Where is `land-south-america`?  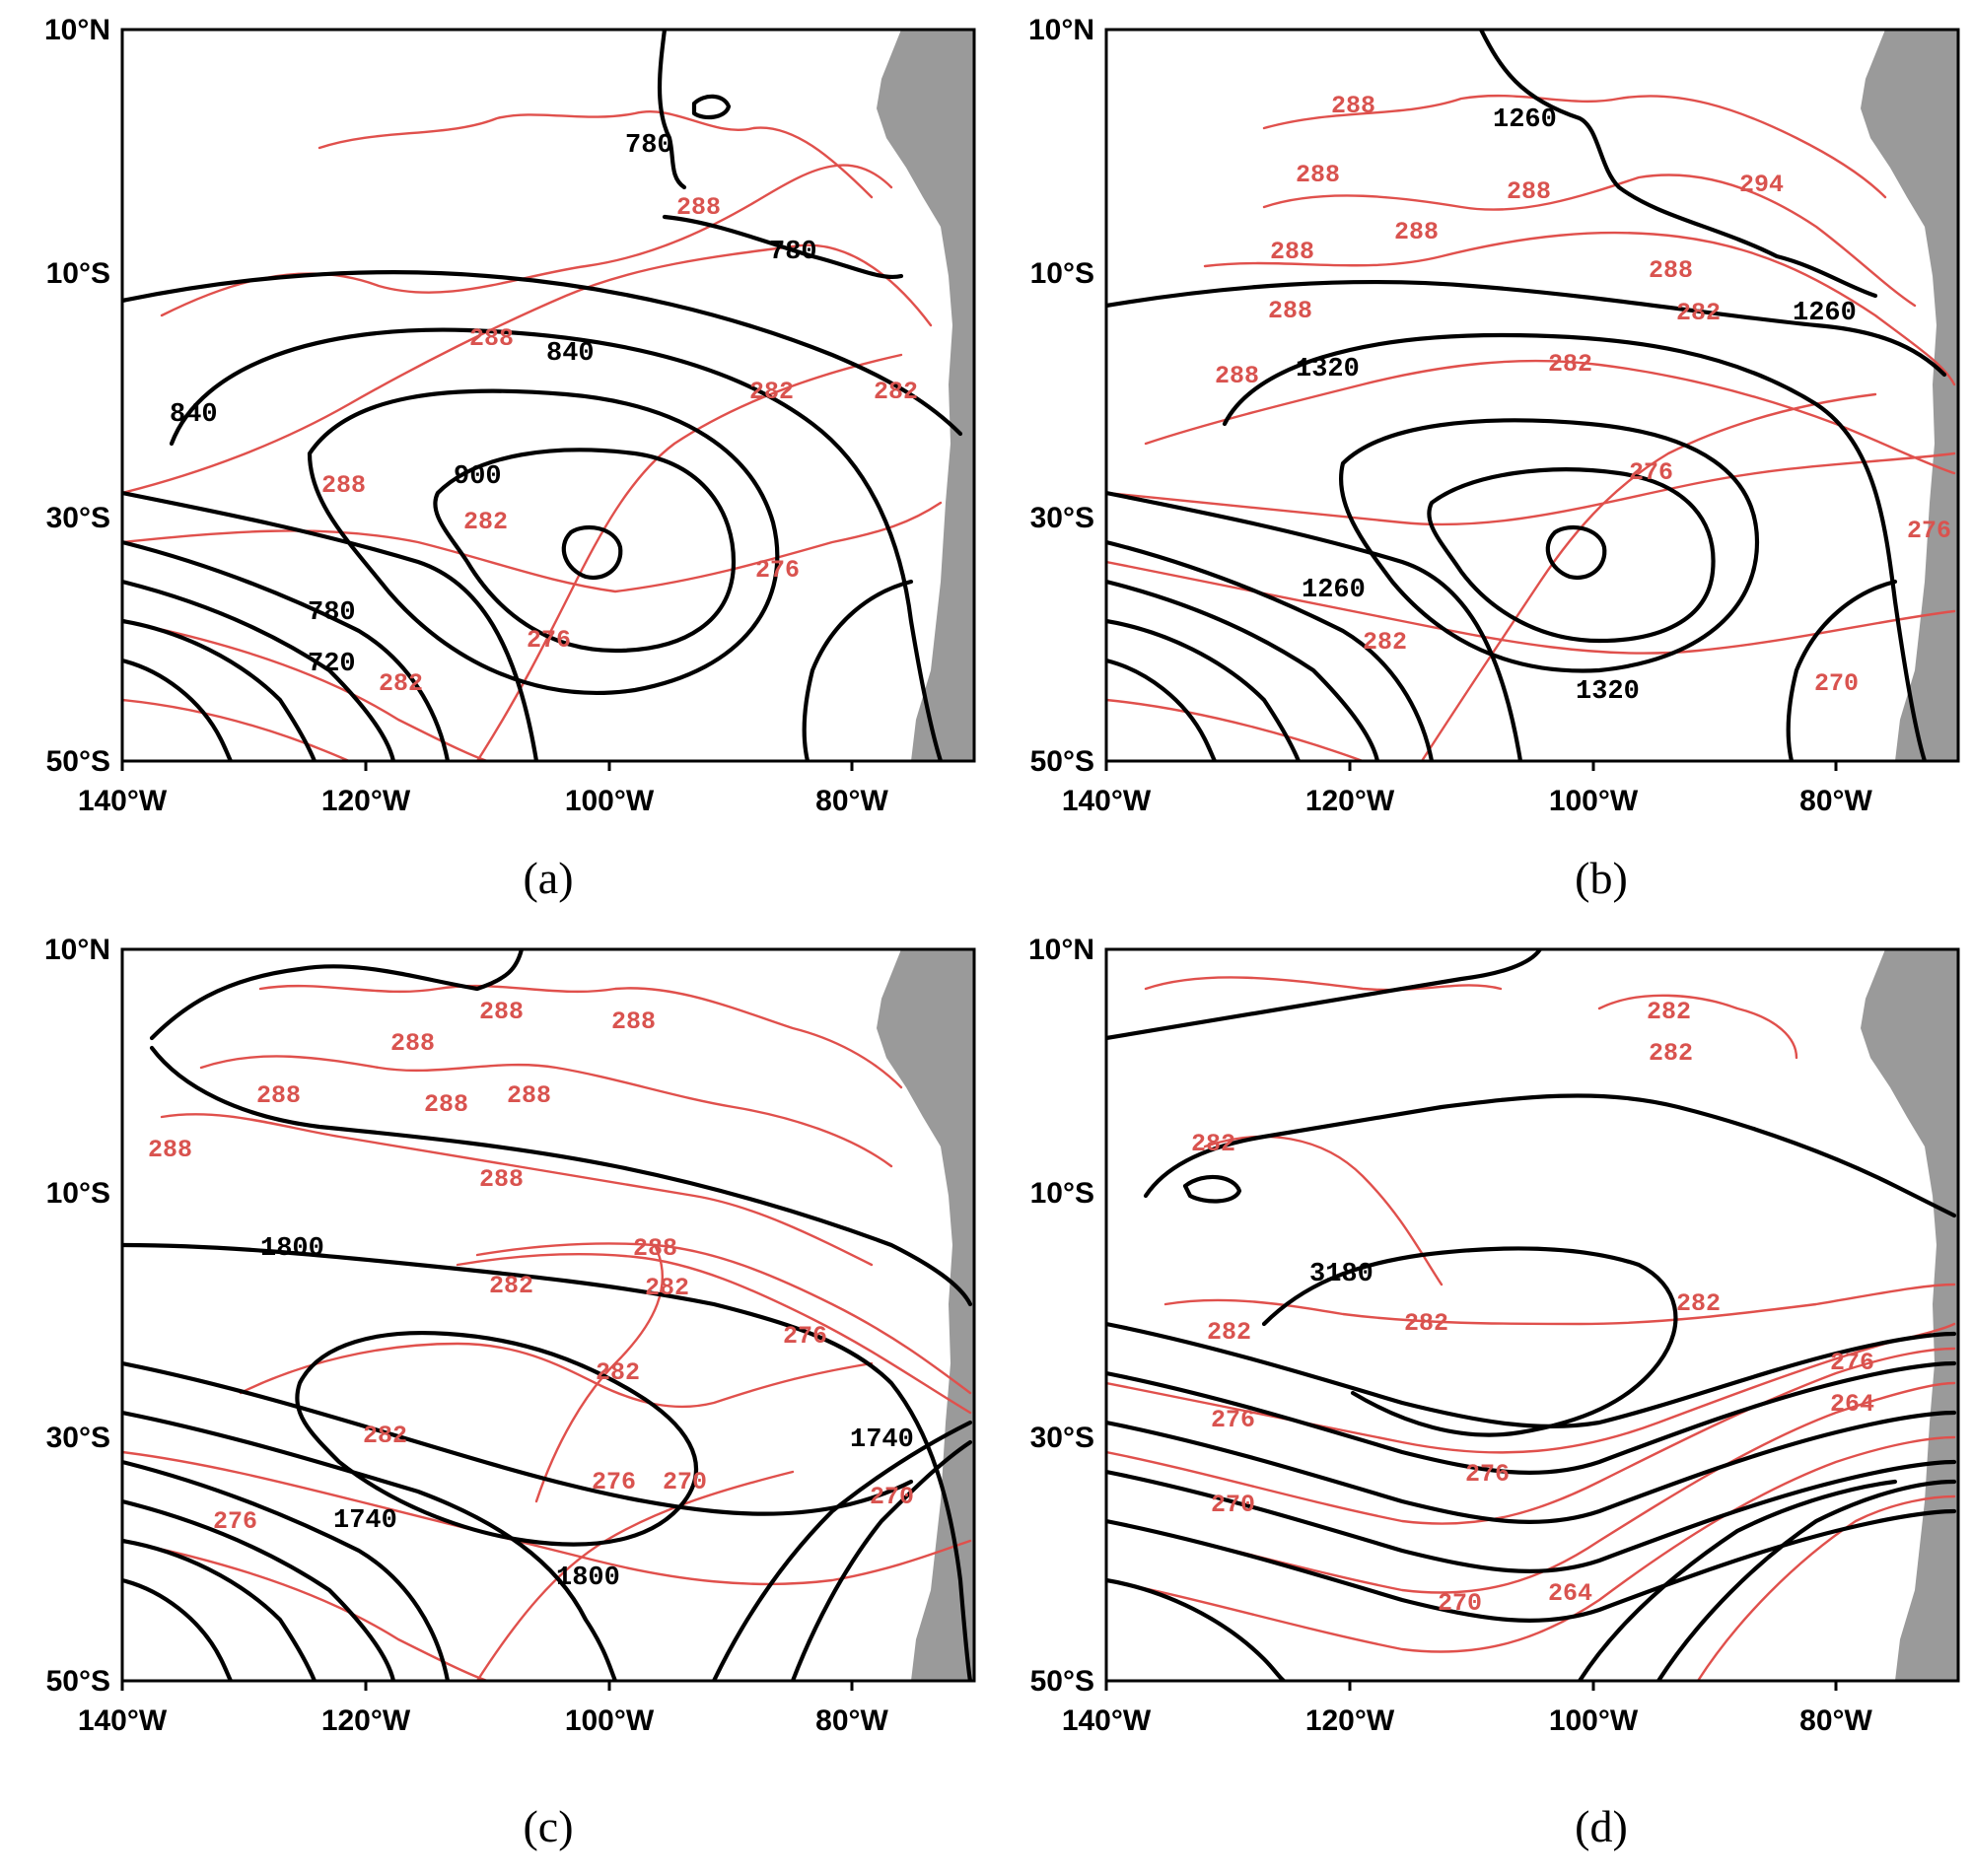 land-south-america is located at coordinates (1909, 395).